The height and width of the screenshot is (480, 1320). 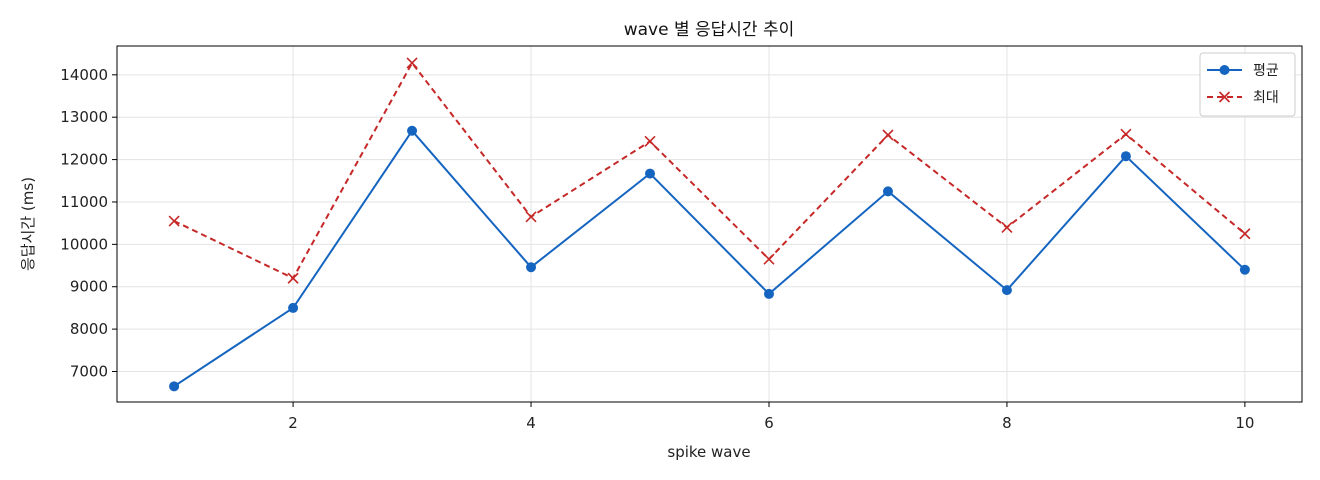 What do you see at coordinates (84, 160) in the screenshot?
I see `y-tick-label: 12000` at bounding box center [84, 160].